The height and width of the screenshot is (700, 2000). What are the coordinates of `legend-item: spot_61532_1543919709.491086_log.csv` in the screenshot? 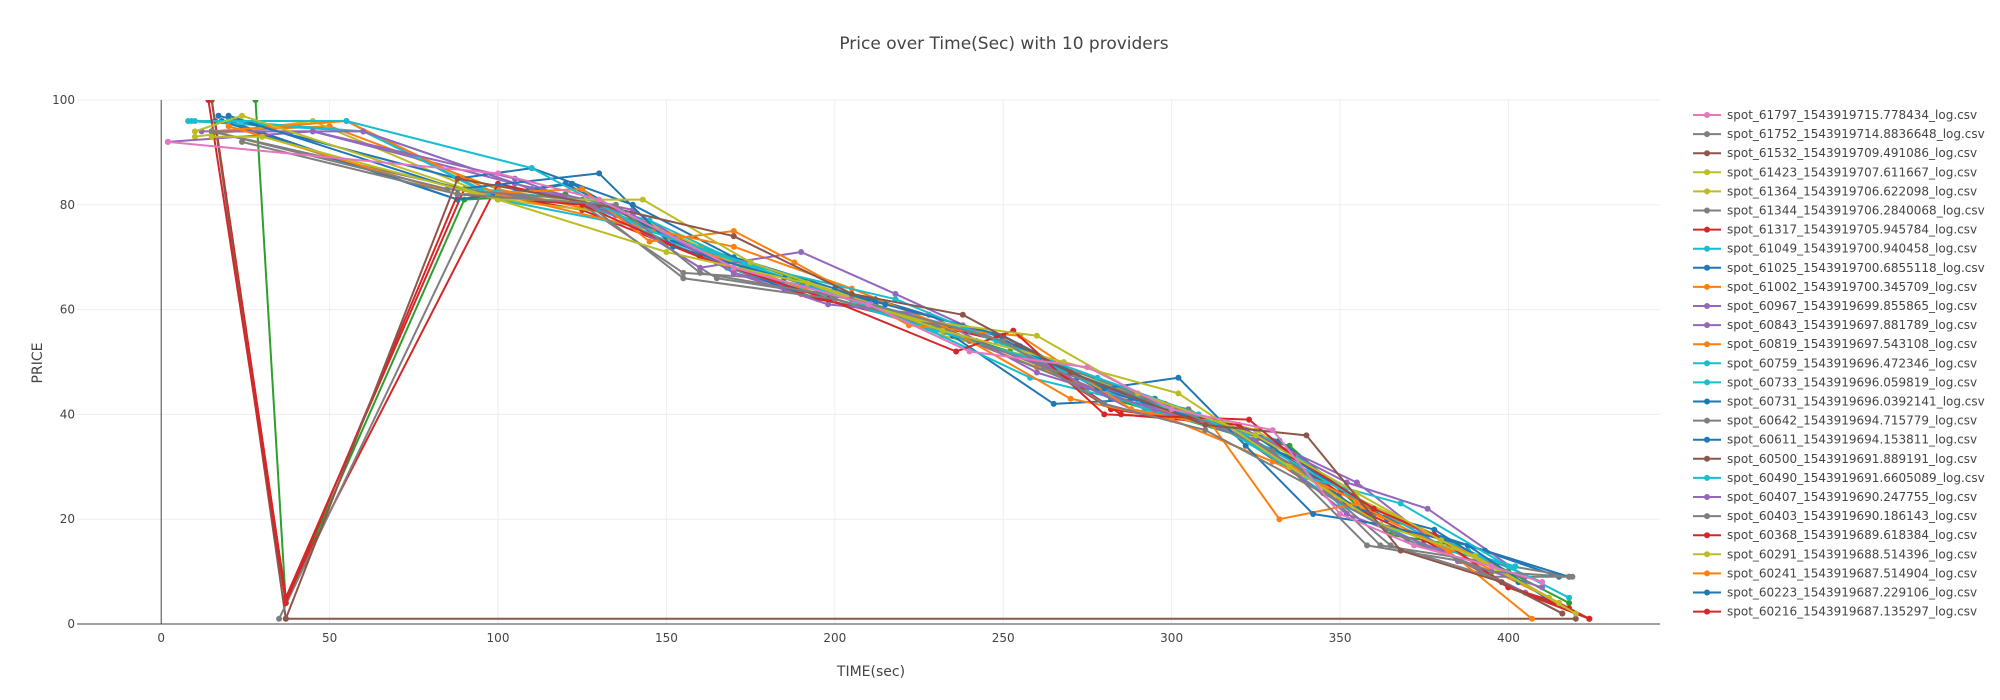 It's located at (1835, 153).